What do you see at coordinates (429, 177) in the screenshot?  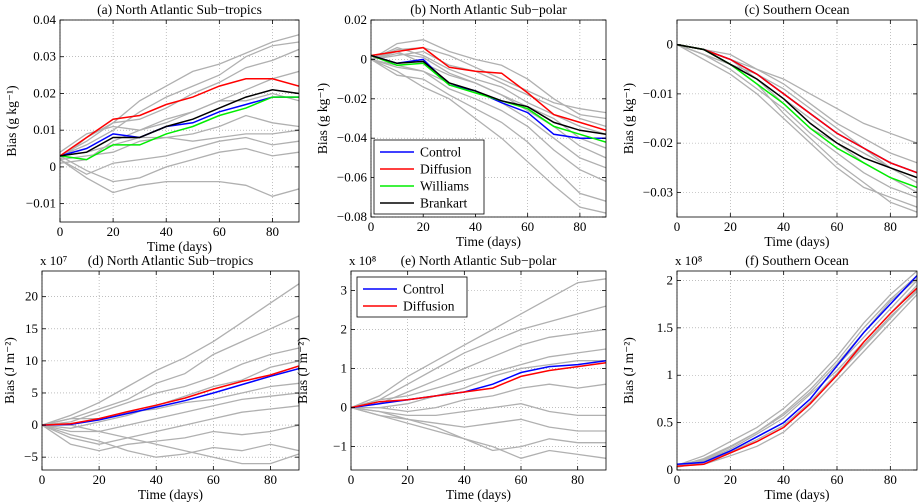 I see `legend: Control Diffusion Williams Brankart` at bounding box center [429, 177].